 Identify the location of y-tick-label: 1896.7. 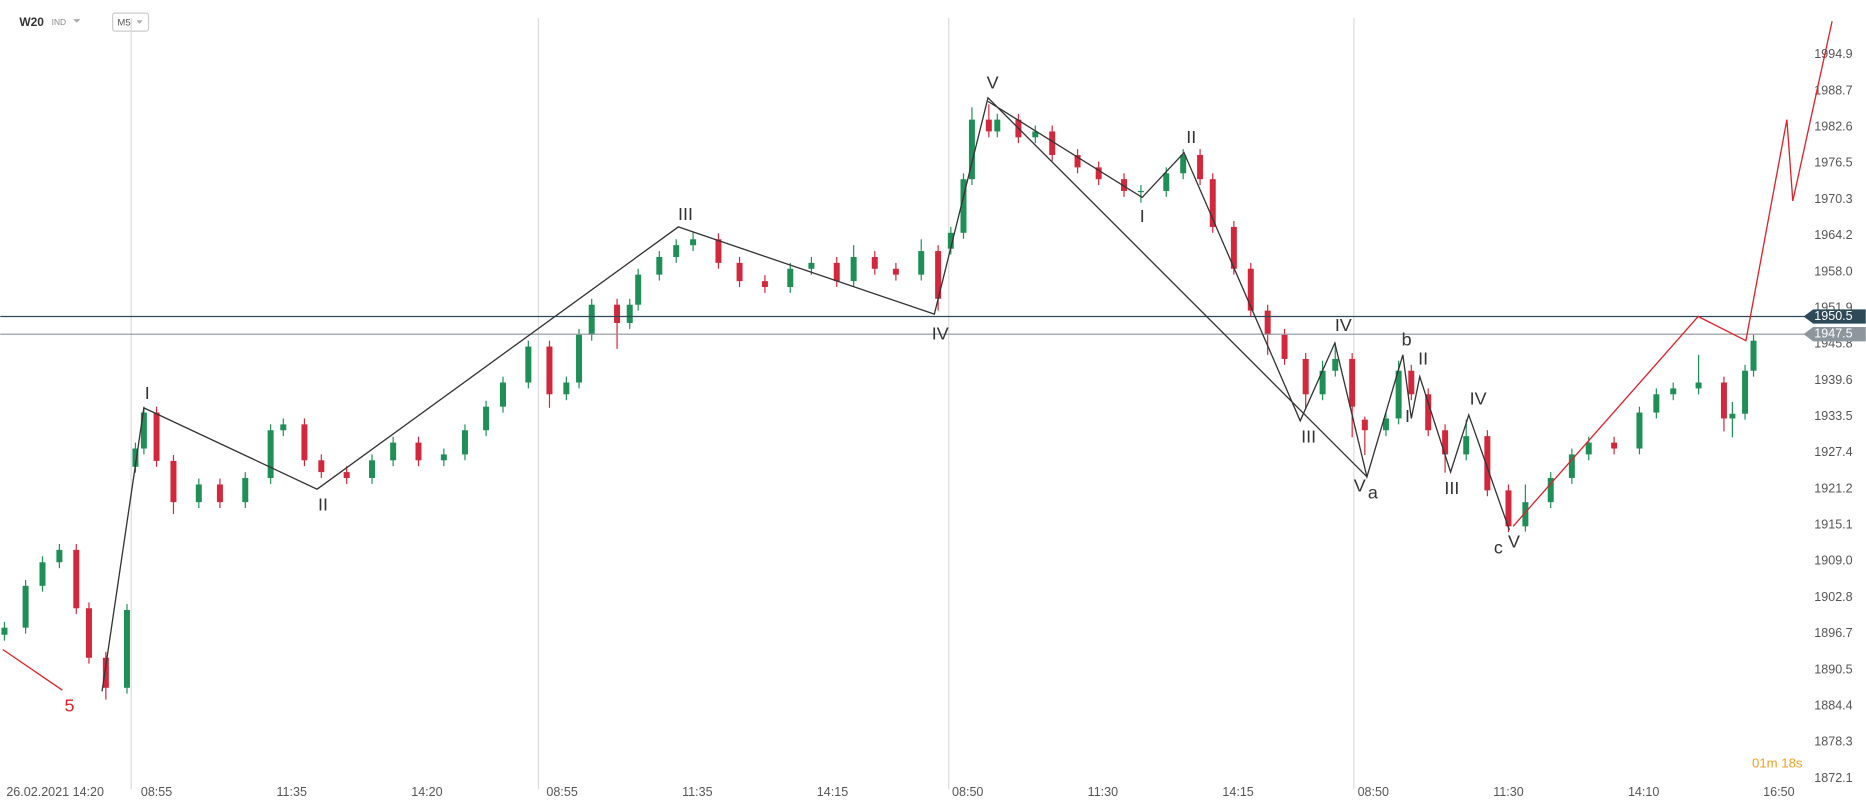
(1833, 633).